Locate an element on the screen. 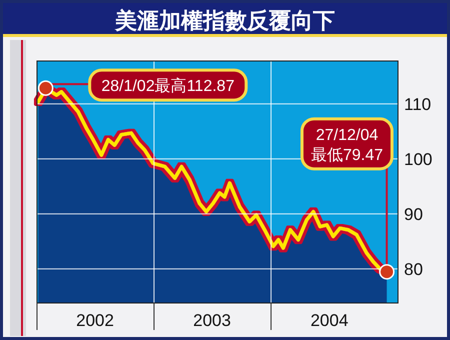 The image size is (450, 340). y-tick-label: 110 is located at coordinates (418, 104).